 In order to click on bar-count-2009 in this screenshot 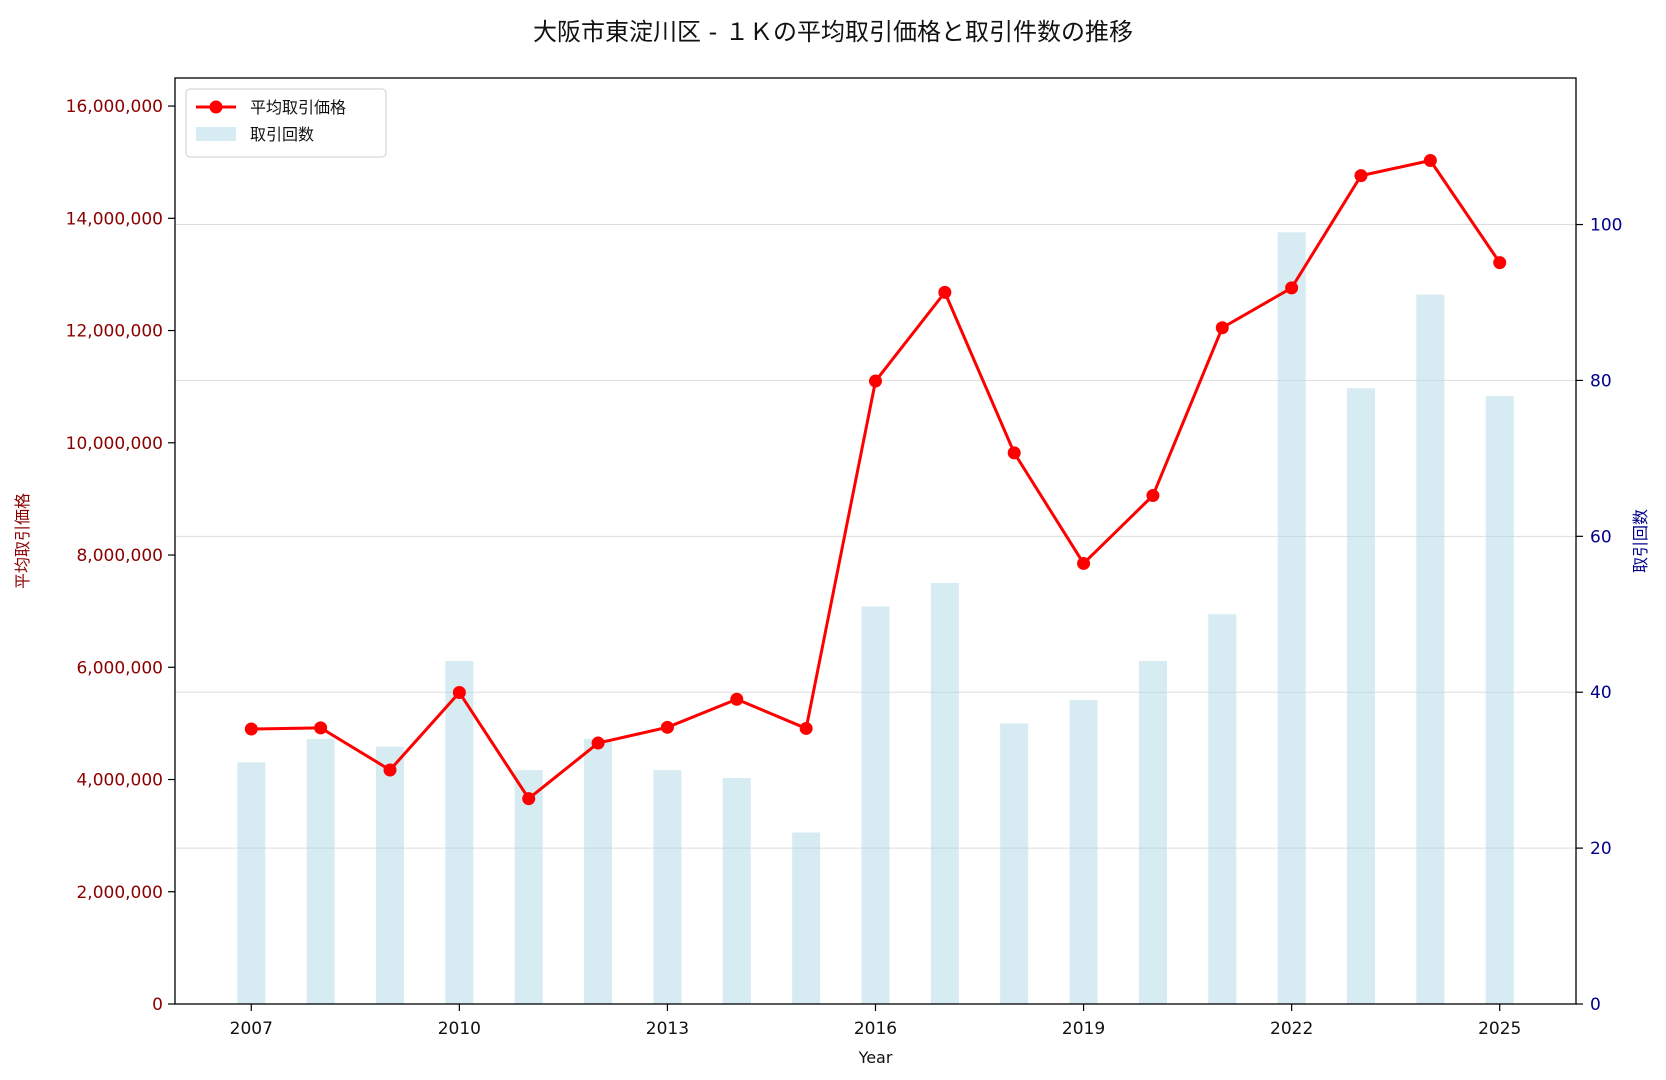, I will do `click(390, 875)`.